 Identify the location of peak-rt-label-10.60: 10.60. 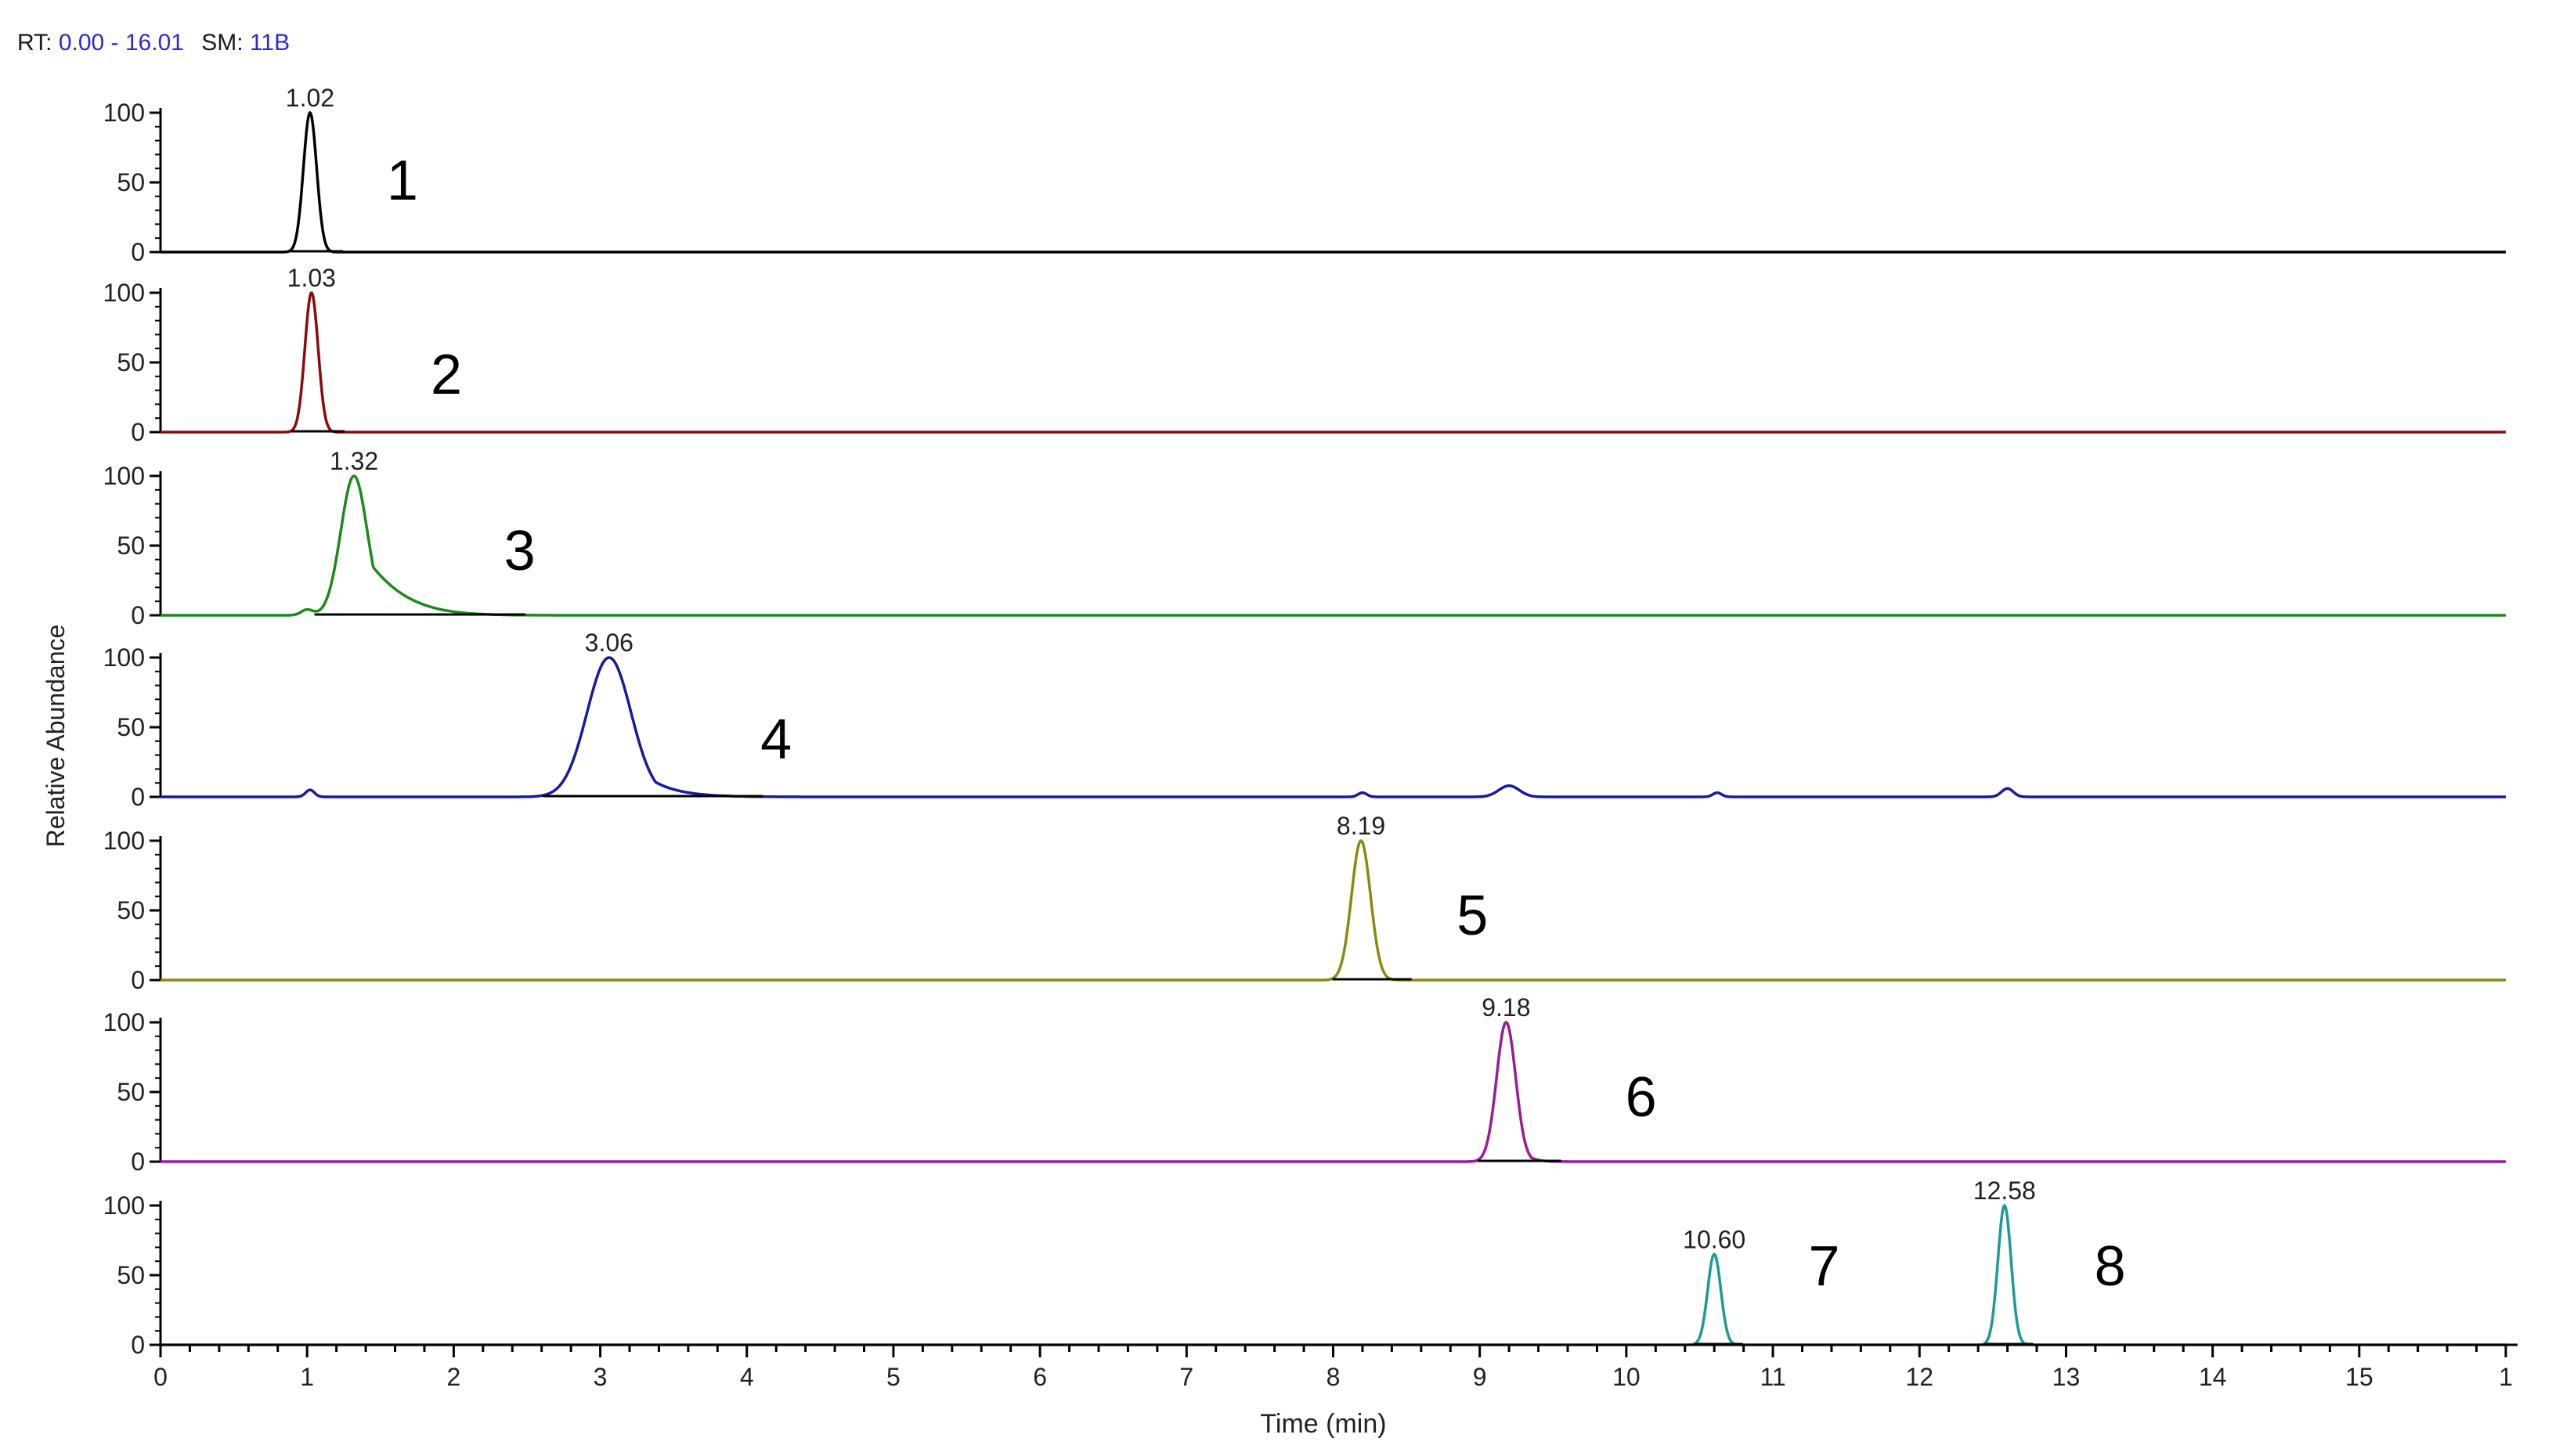
(1714, 1239).